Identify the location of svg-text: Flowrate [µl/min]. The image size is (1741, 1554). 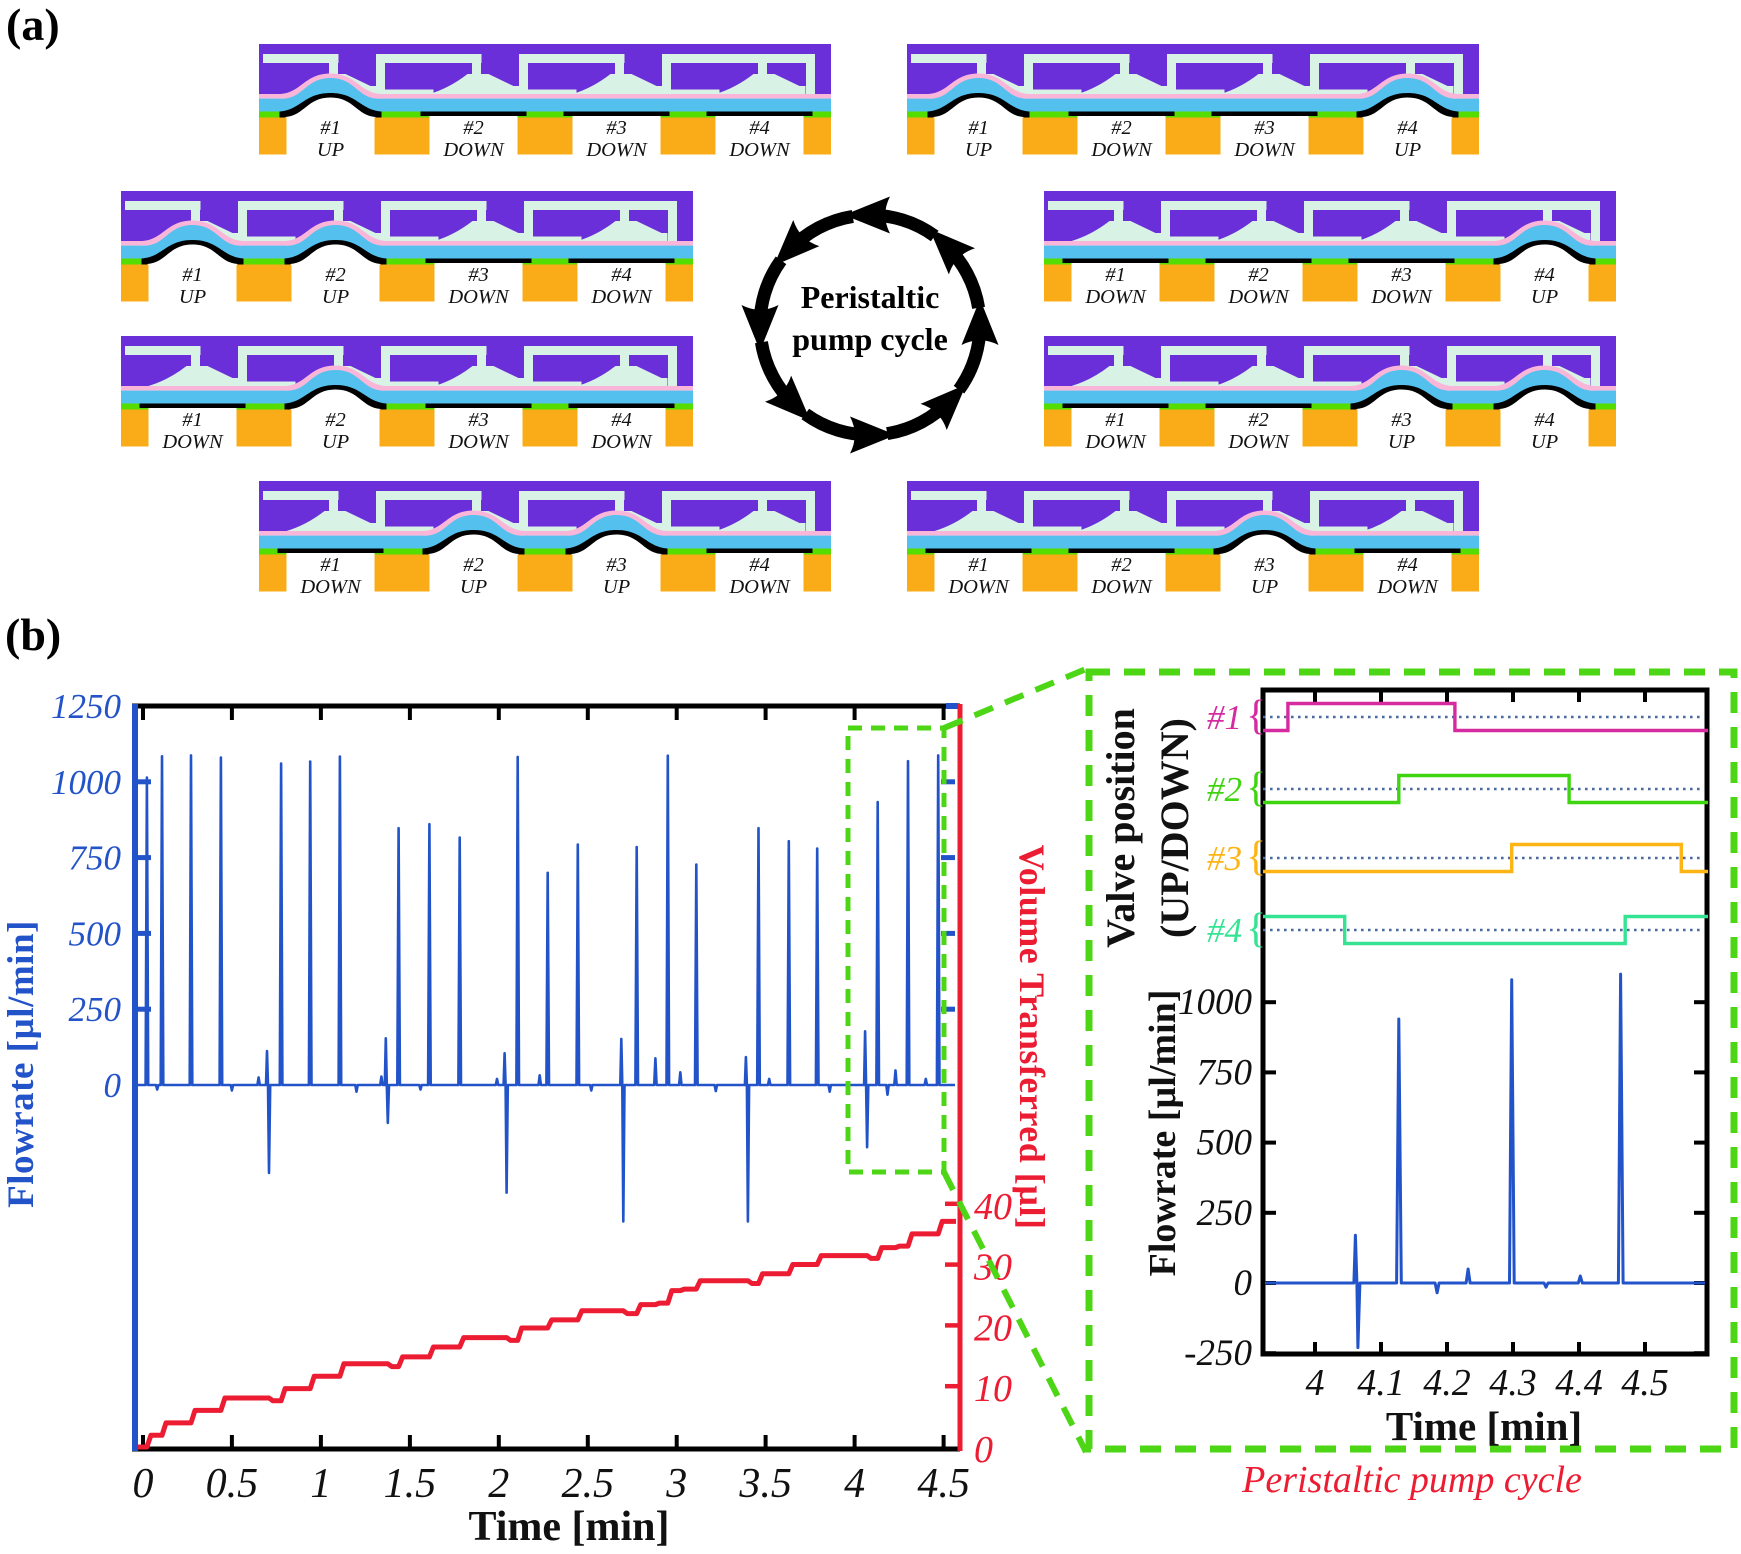
(1163, 1133).